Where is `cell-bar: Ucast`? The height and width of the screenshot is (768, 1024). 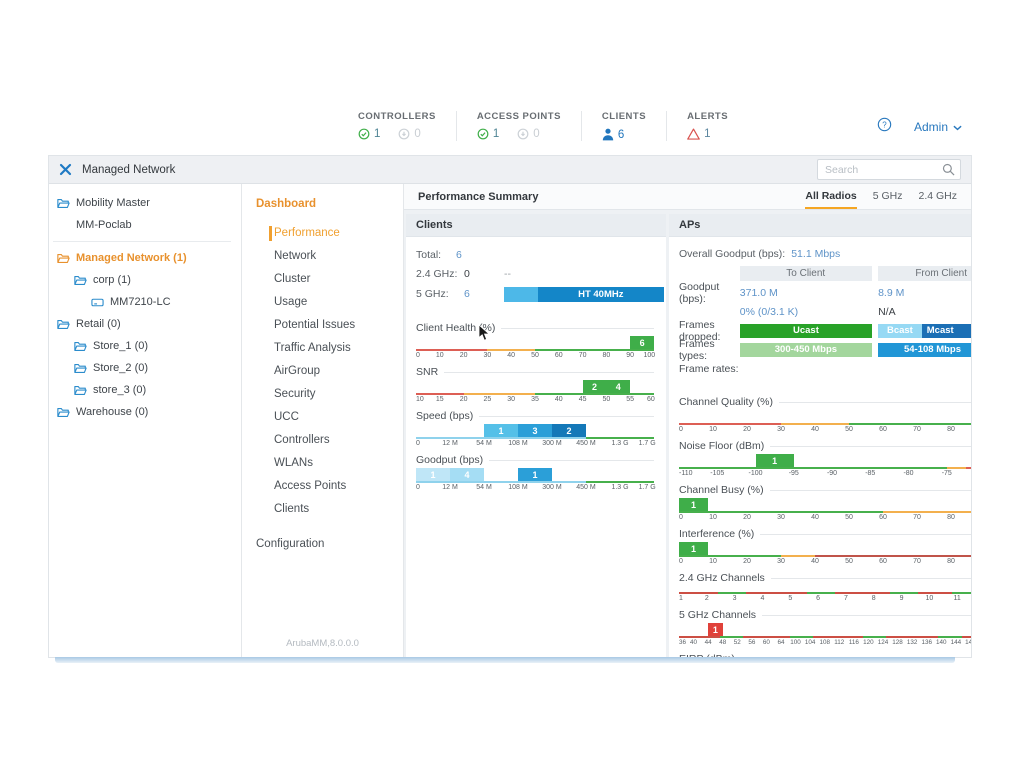
cell-bar: Ucast is located at coordinates (806, 330).